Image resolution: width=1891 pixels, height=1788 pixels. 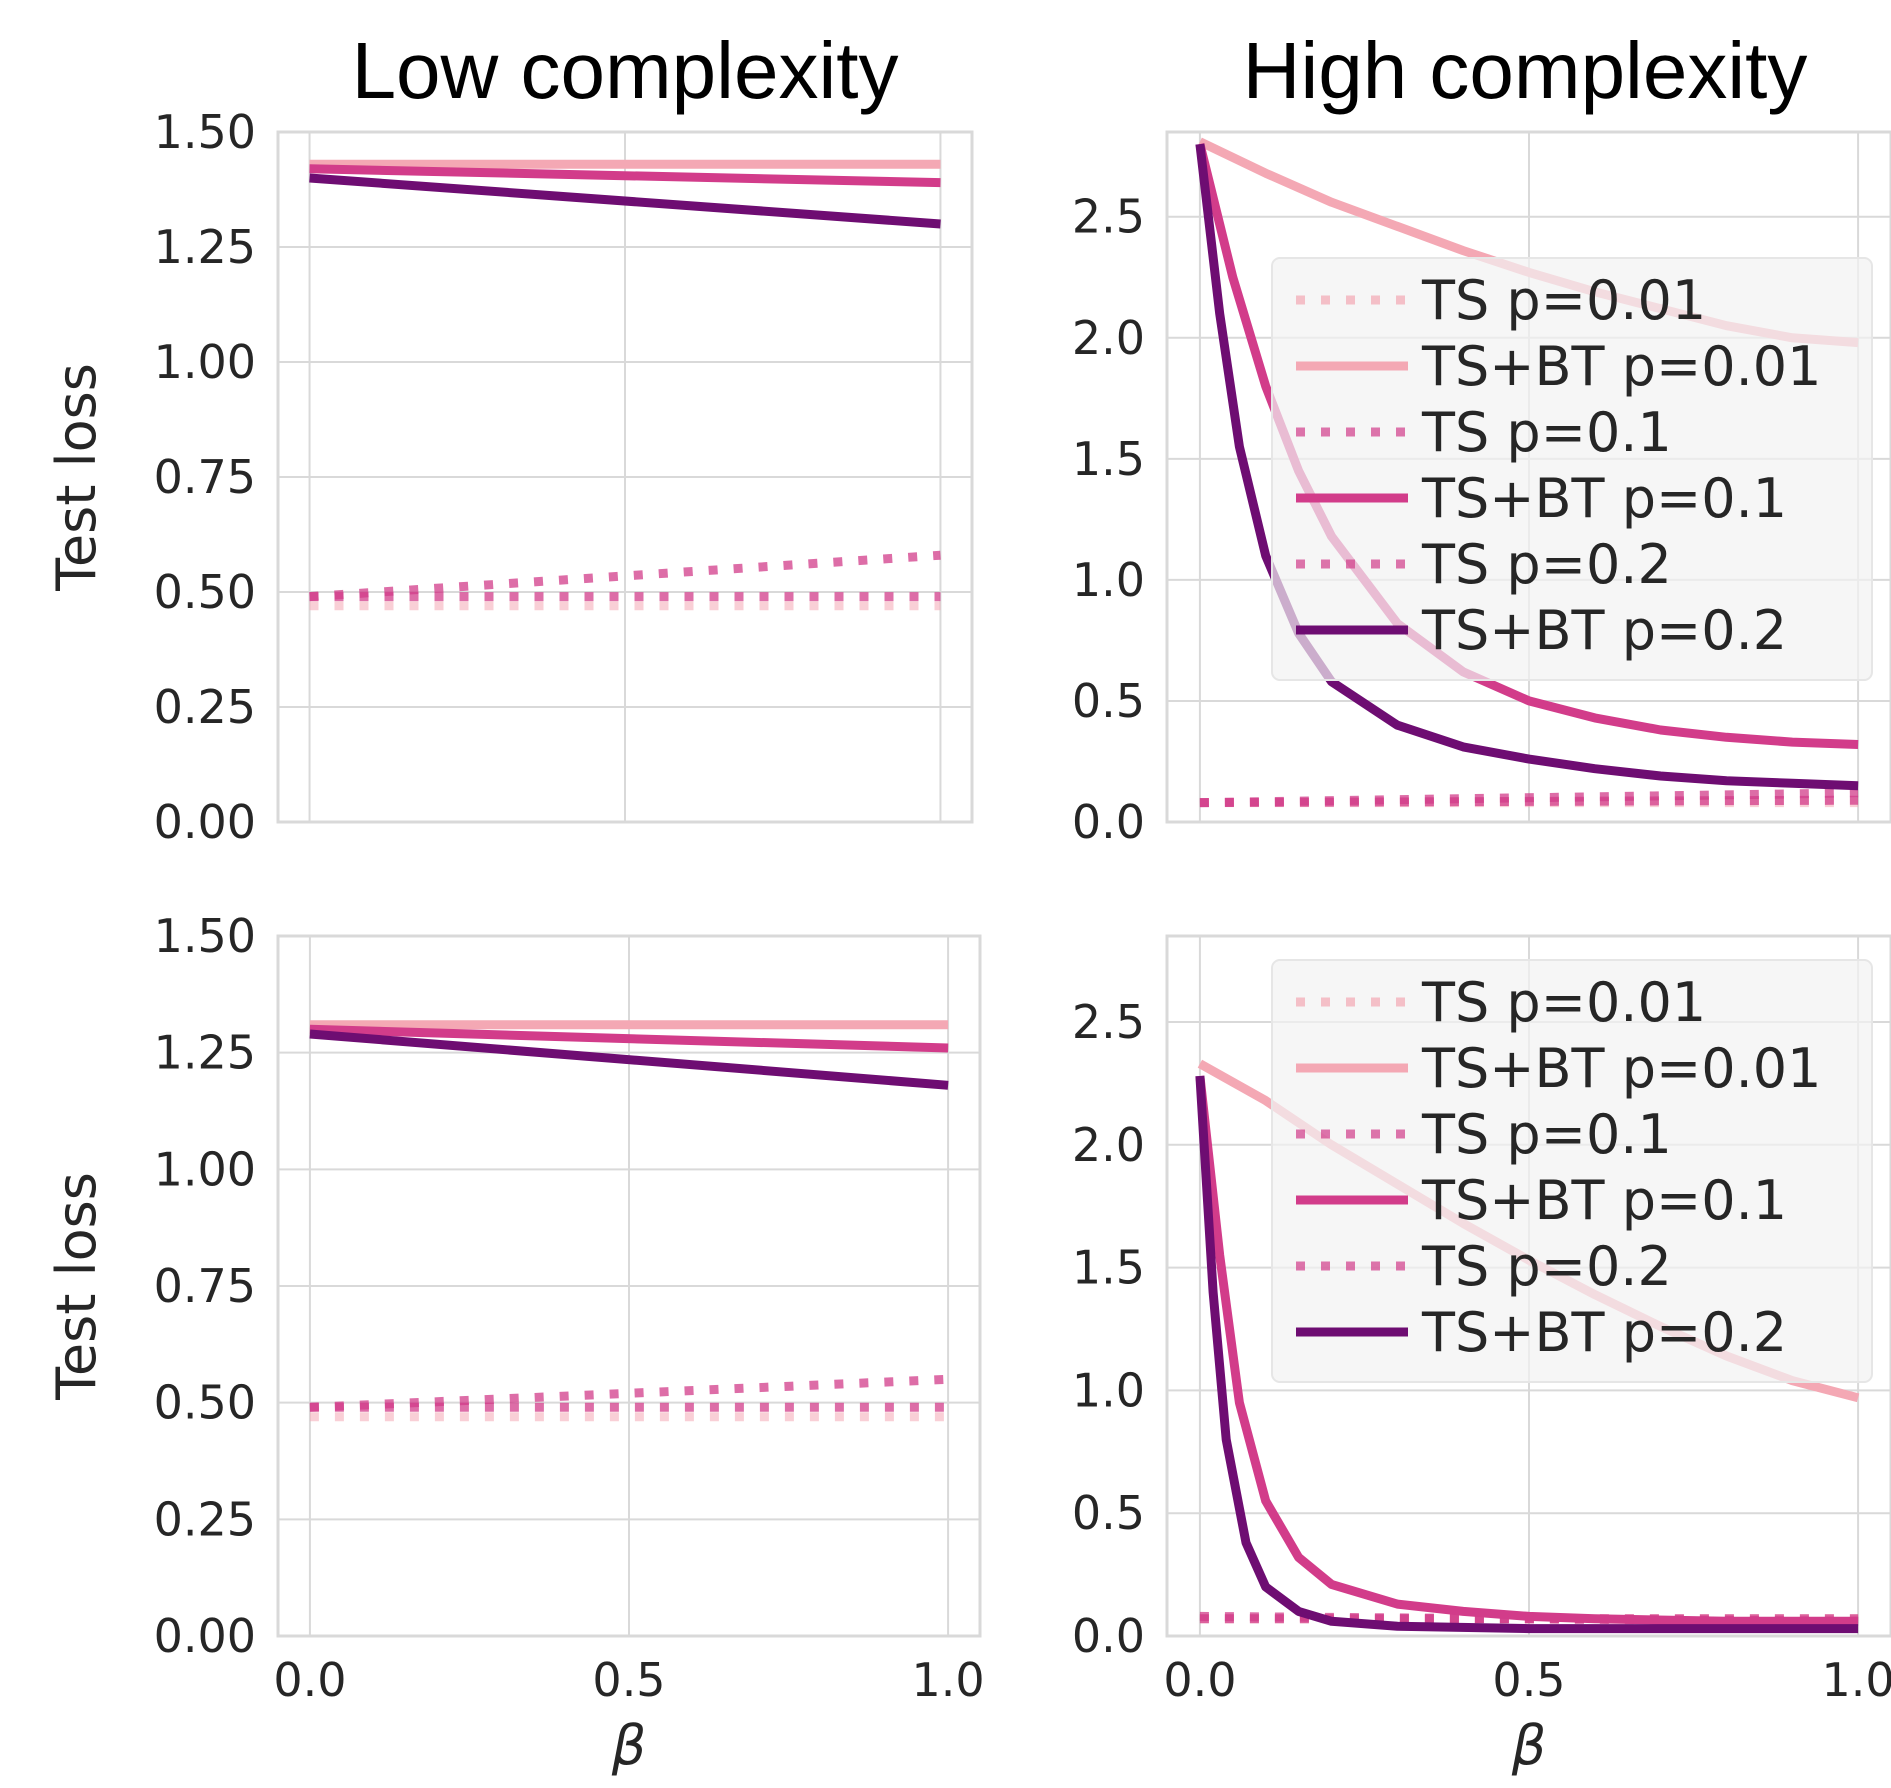 I want to click on gridlines, so click(x=625, y=477).